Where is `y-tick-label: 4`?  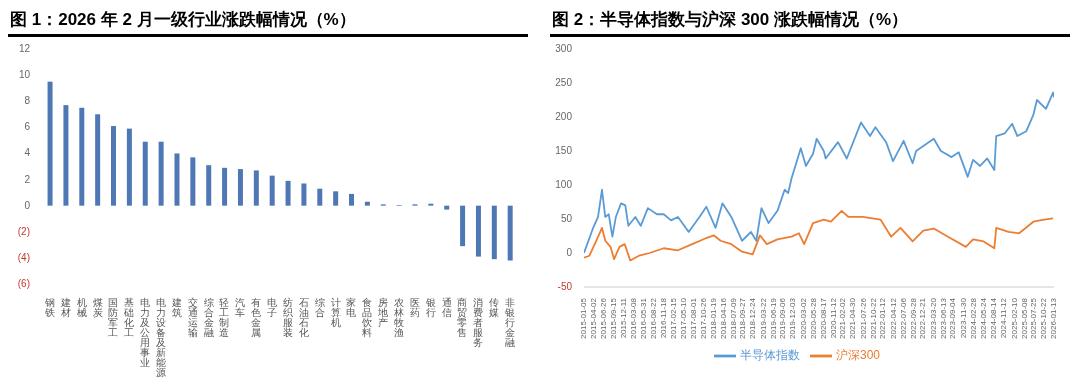
y-tick-label: 4 is located at coordinates (27, 153).